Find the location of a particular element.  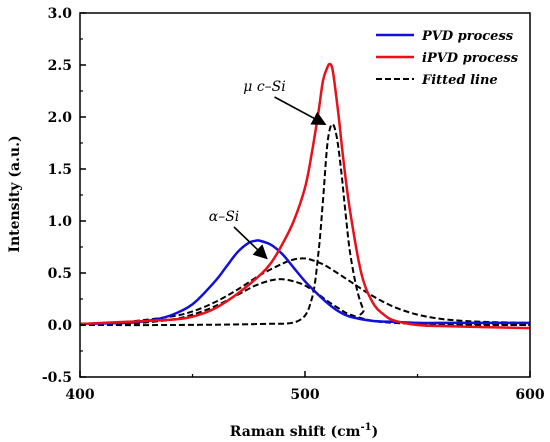

y-axis-label: Intensity (a.u.) is located at coordinates (15, 193).